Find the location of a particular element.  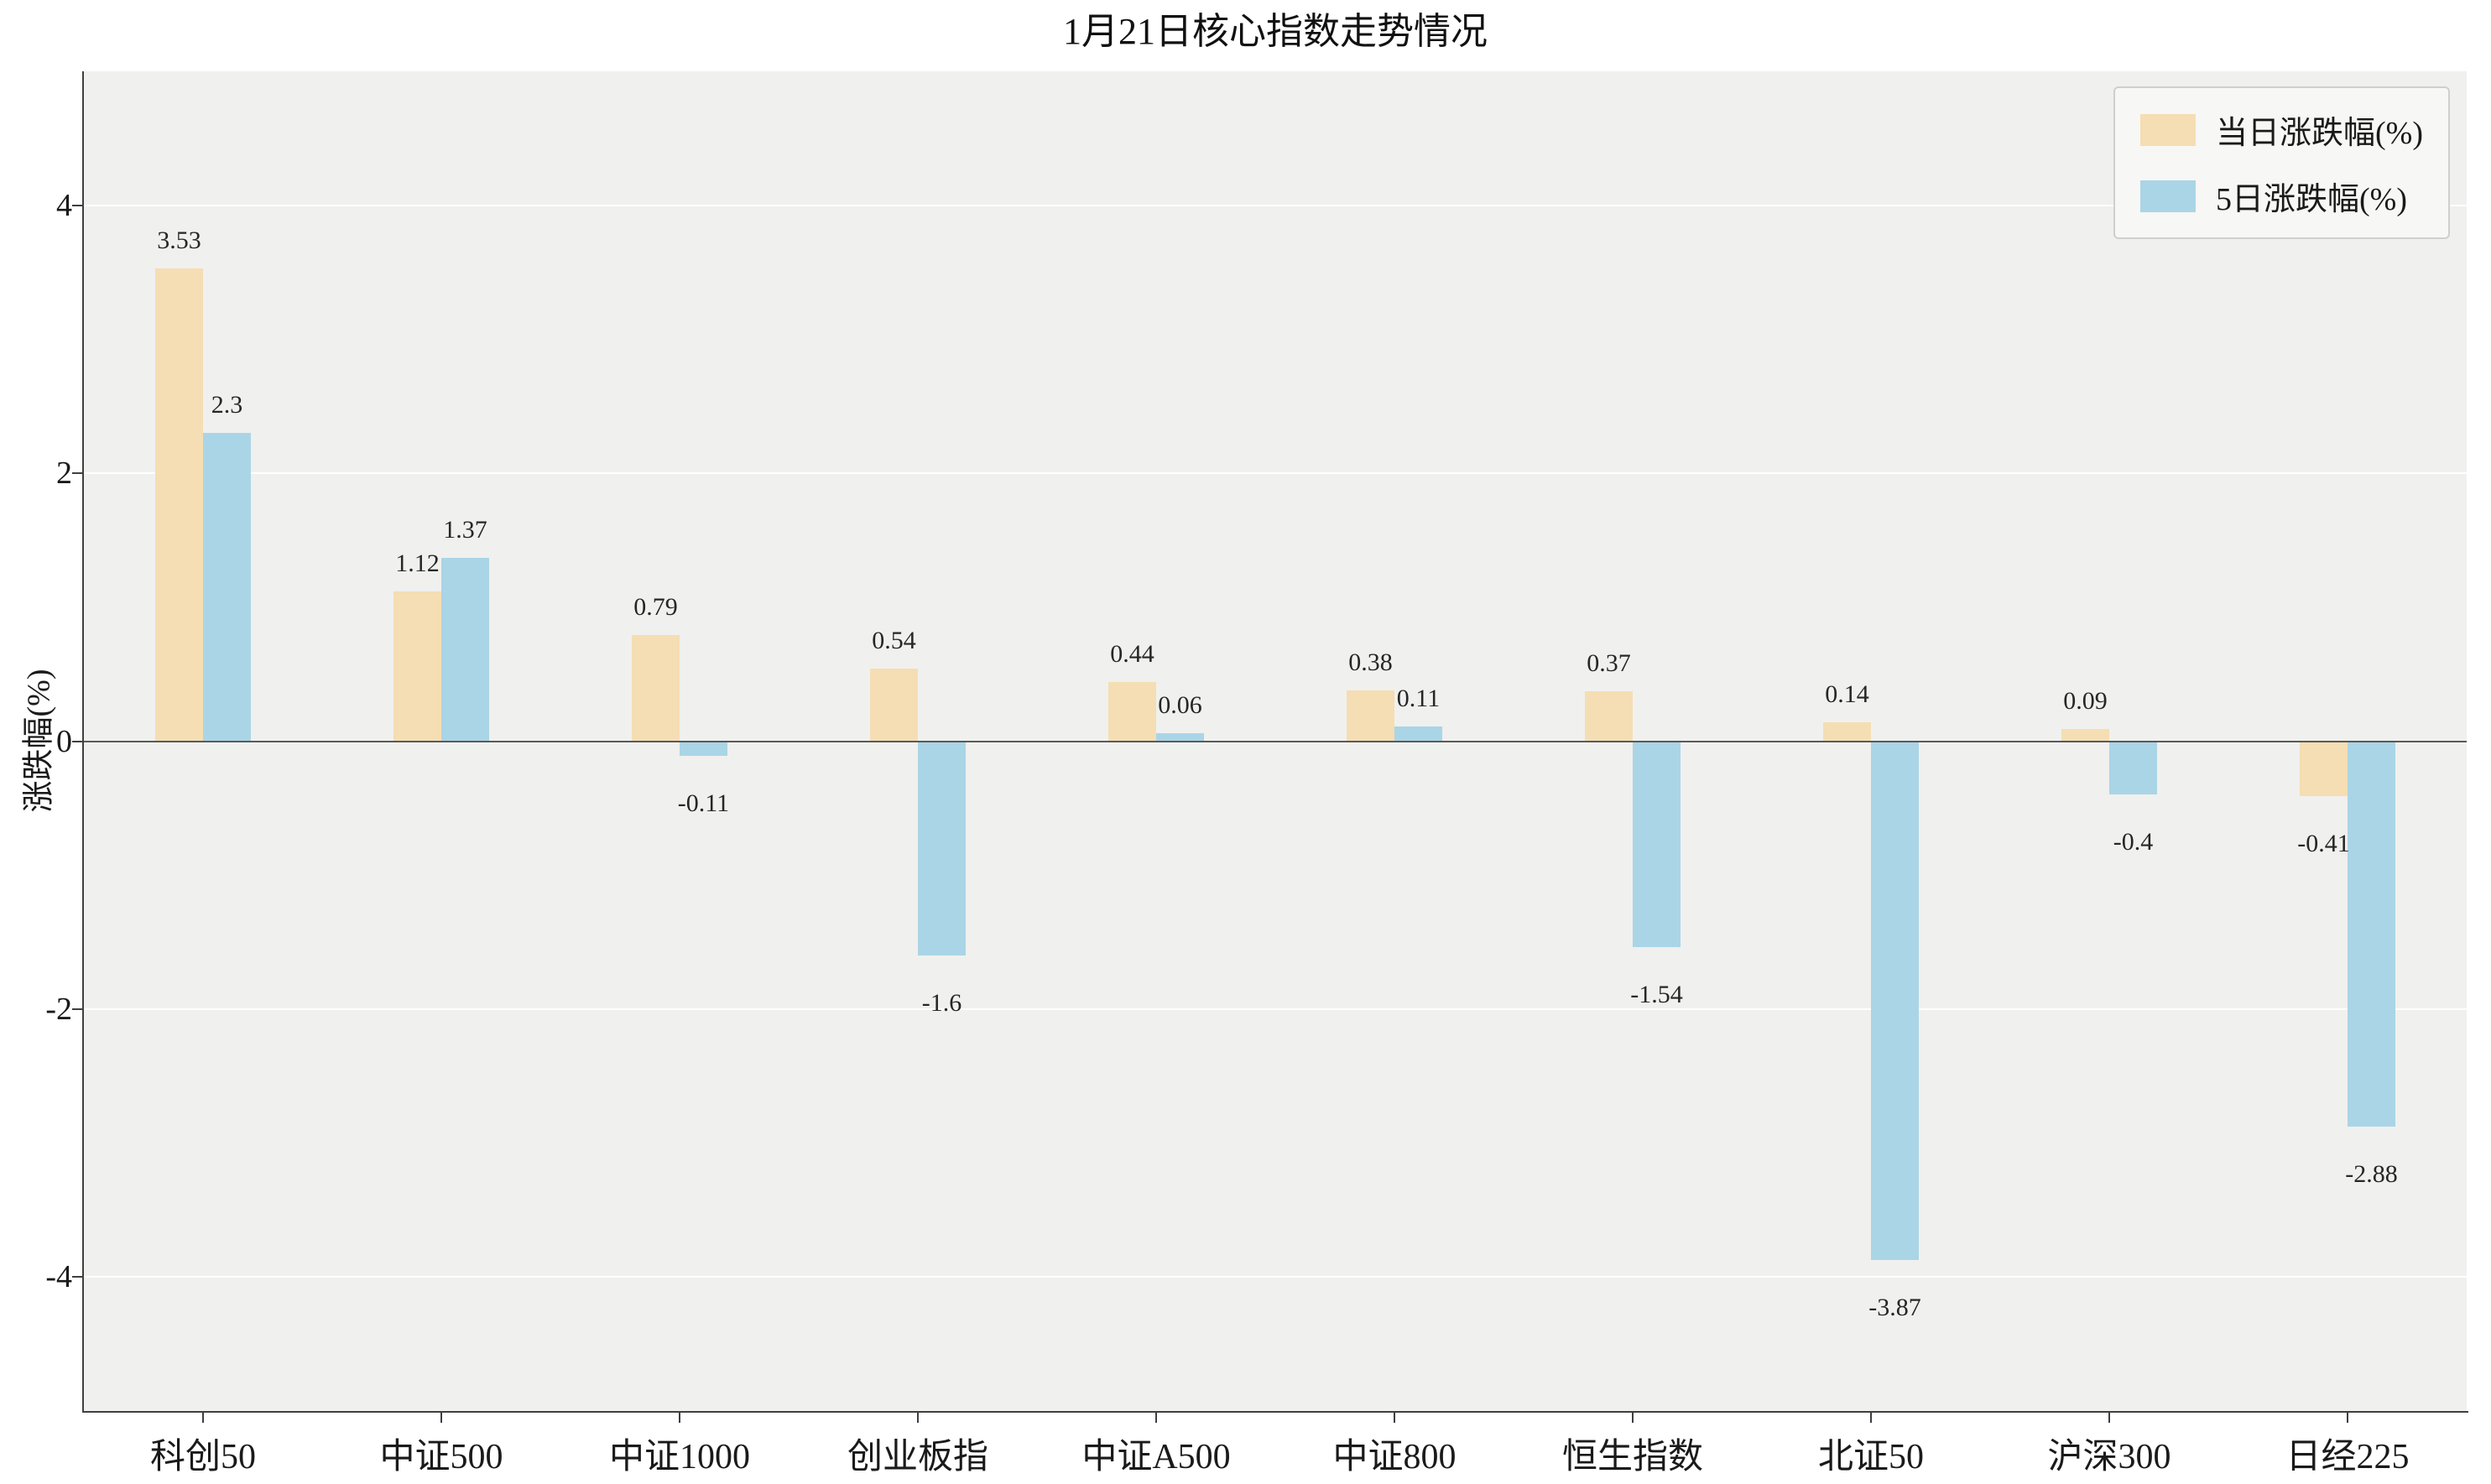

bar-value-label: 1.37 is located at coordinates (465, 529).